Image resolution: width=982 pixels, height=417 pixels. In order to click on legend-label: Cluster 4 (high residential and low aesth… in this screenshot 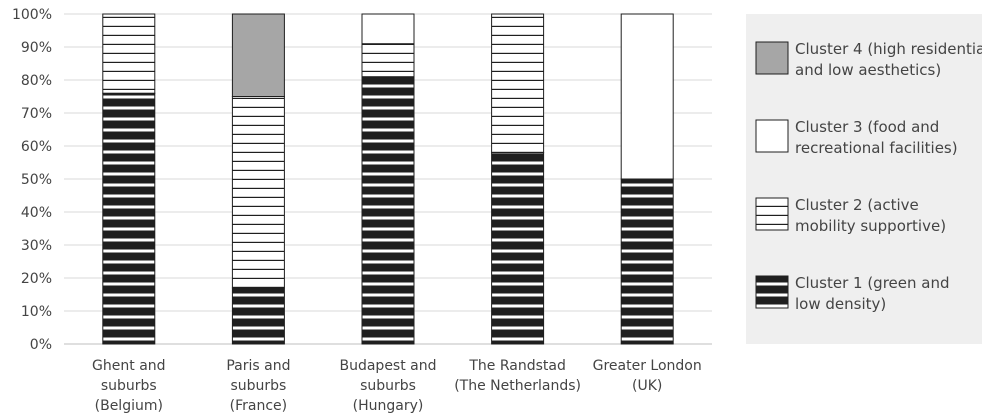, I will do `click(888, 59)`.